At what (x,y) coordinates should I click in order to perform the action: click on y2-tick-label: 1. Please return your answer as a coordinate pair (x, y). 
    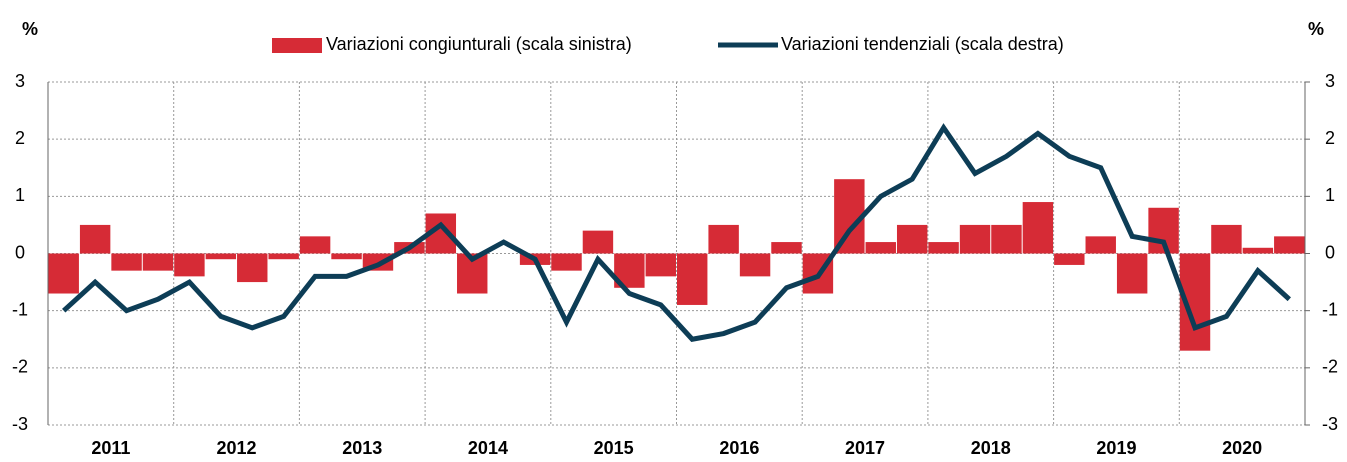
    Looking at the image, I should click on (1330, 195).